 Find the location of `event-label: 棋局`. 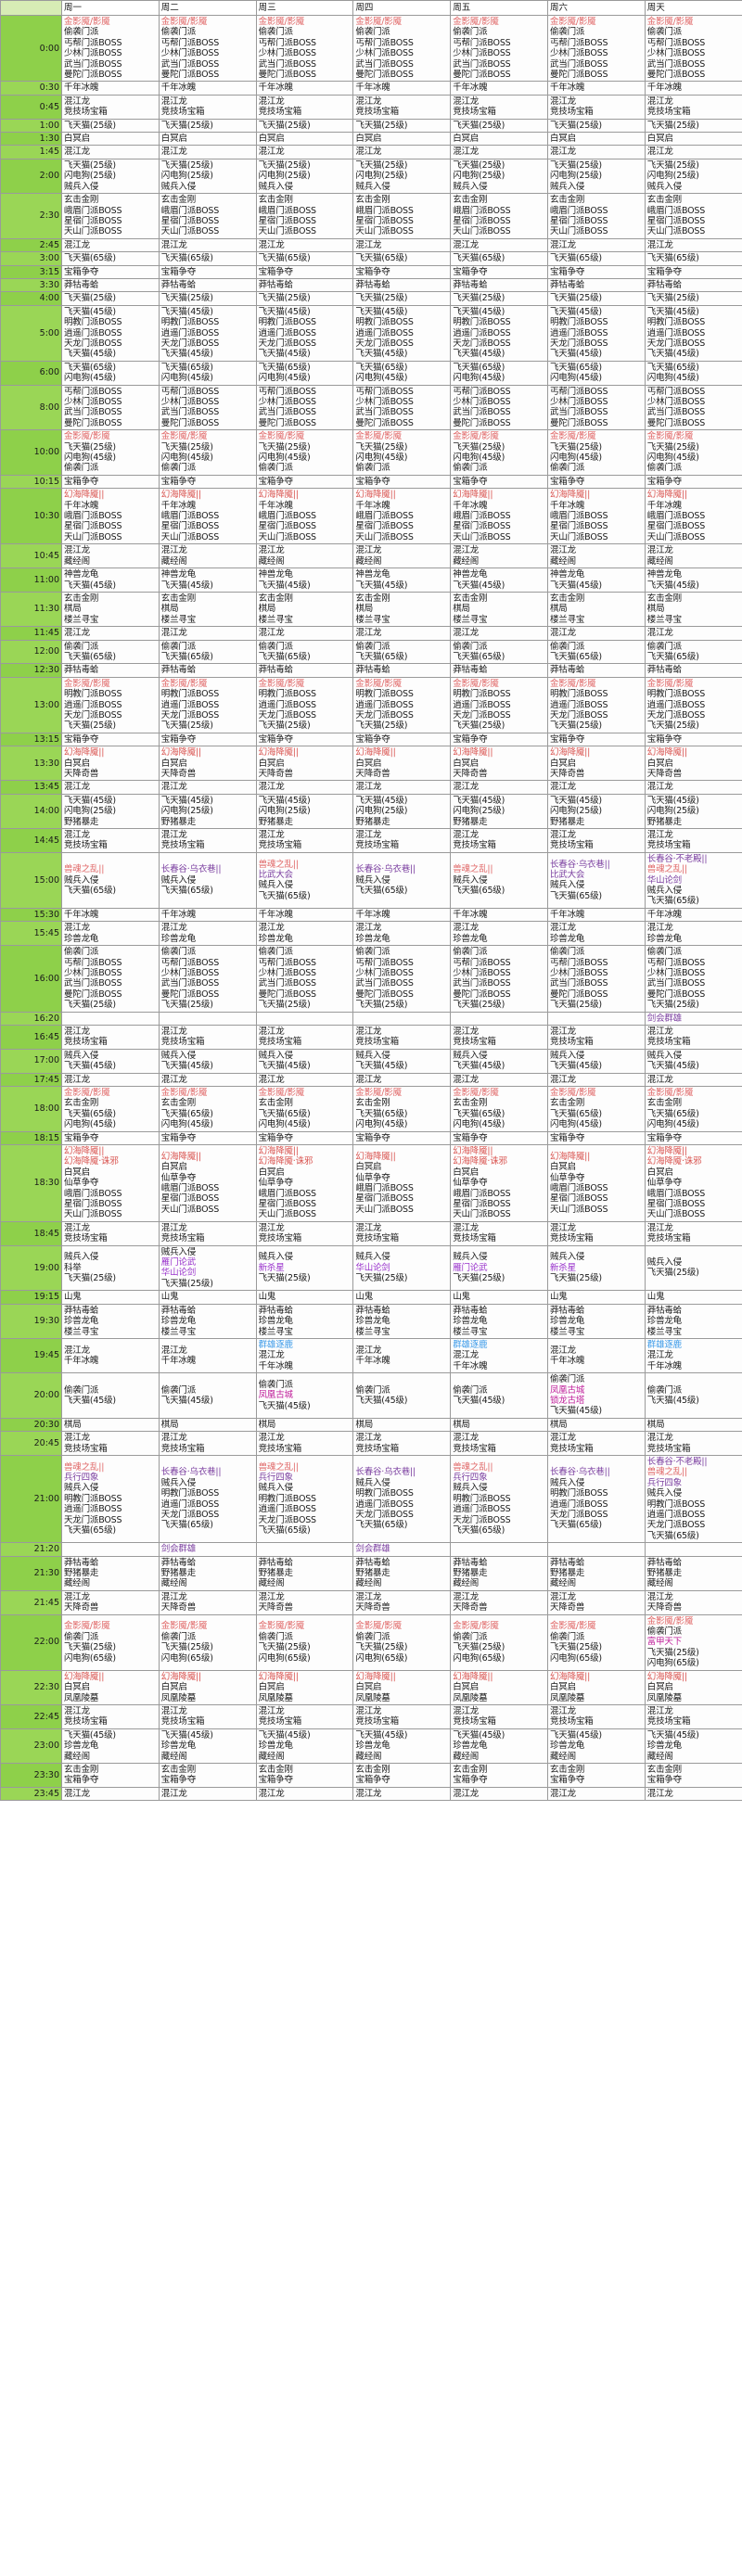

event-label: 棋局 is located at coordinates (73, 1424).